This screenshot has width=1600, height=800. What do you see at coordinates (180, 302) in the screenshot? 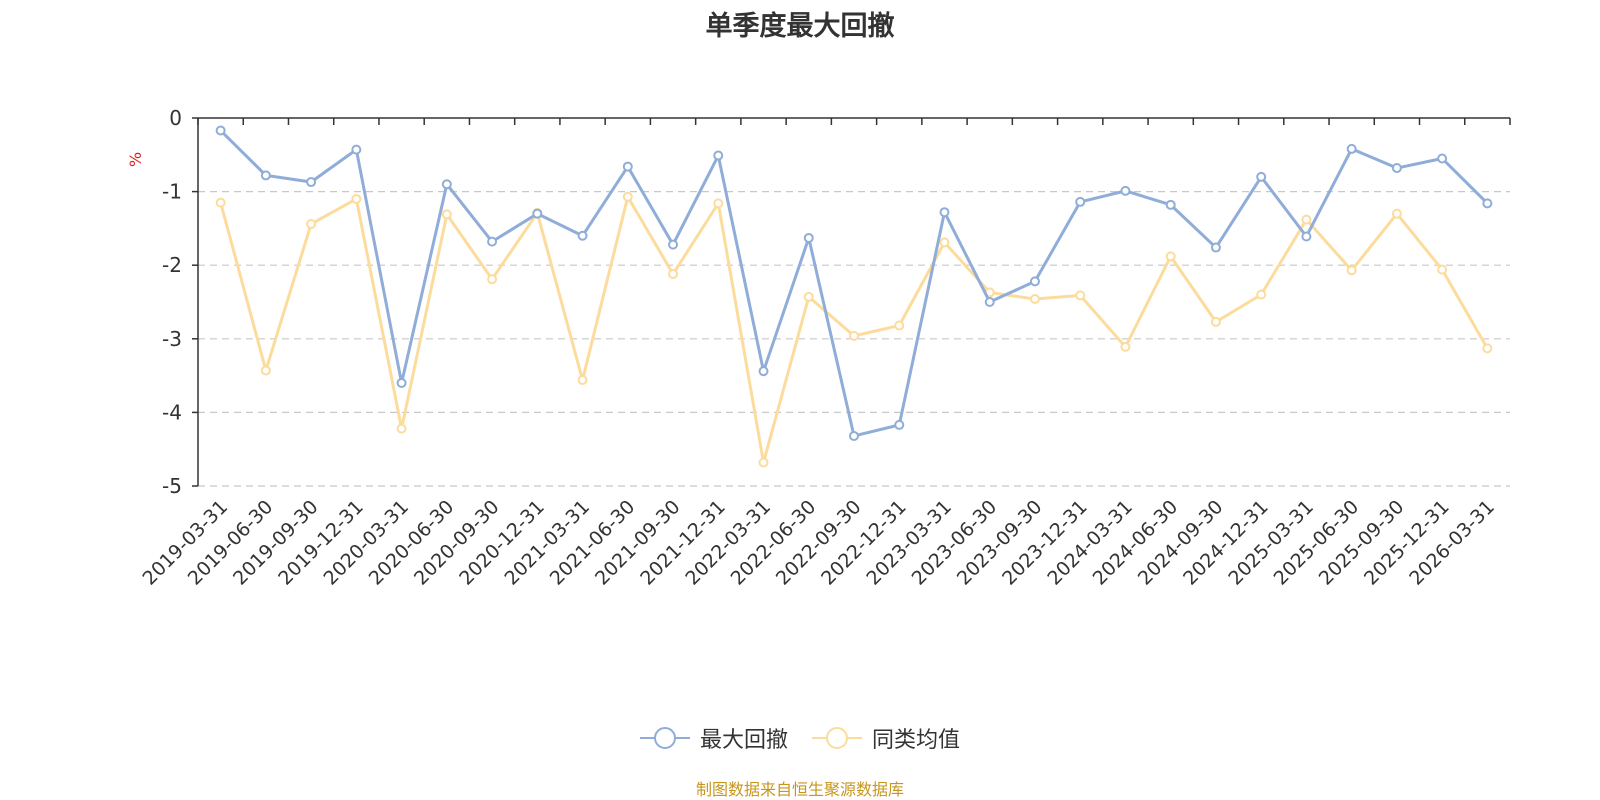
I see `y-axis-ticks: 0 -1 -2 -3 -4 -5` at bounding box center [180, 302].